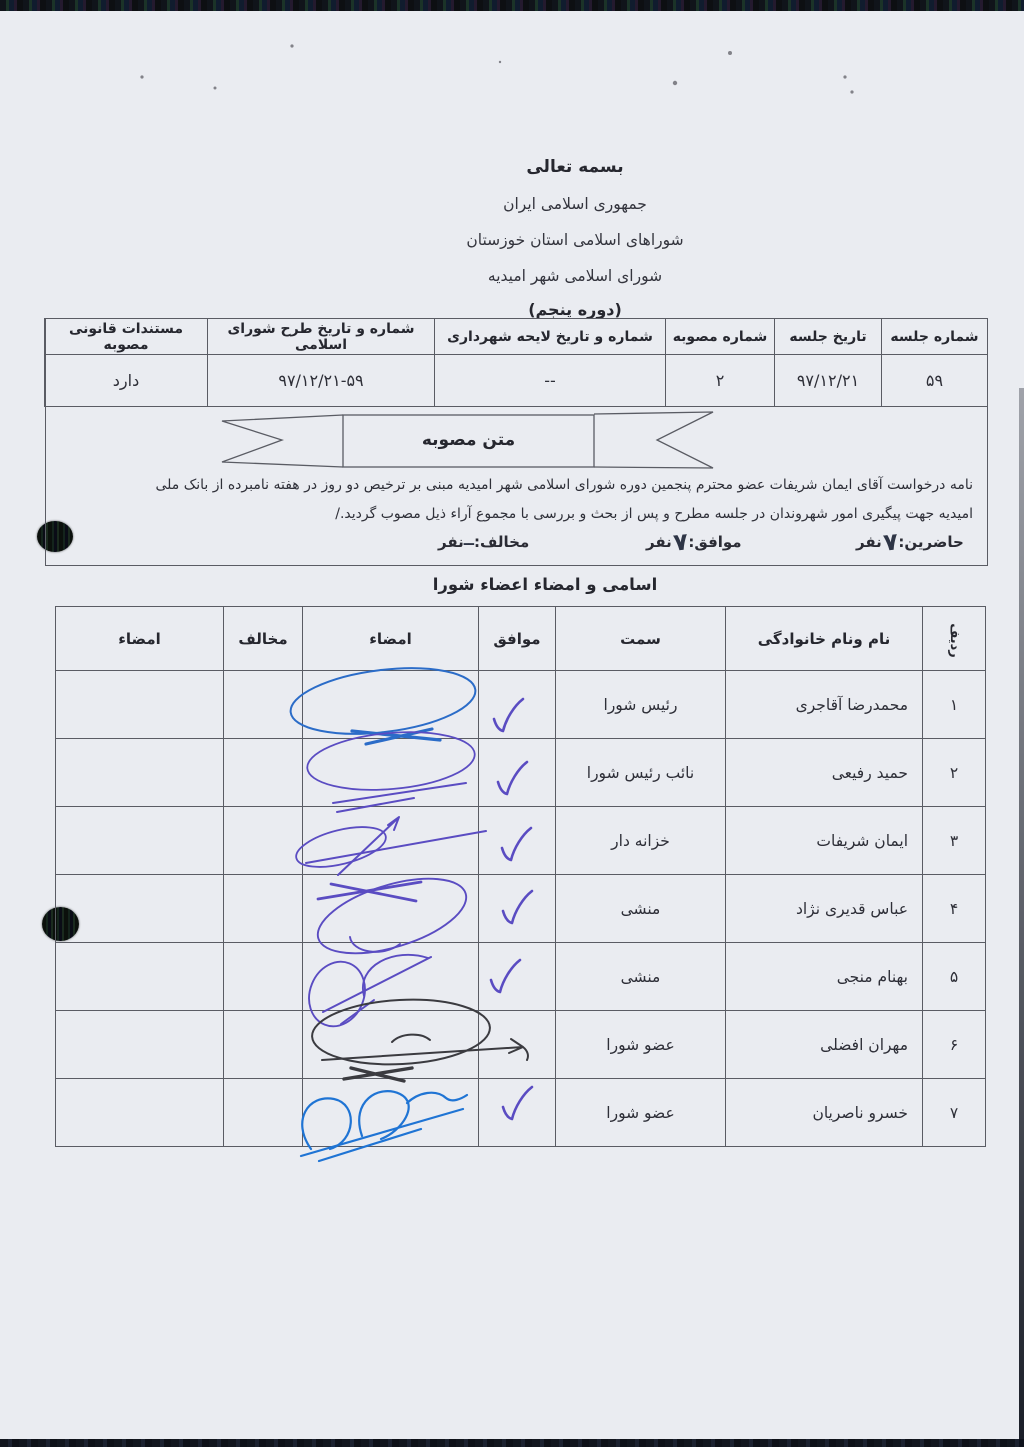  Describe the element at coordinates (824, 638) in the screenshot. I see `header-name: نام ونام خانوادگی` at that location.